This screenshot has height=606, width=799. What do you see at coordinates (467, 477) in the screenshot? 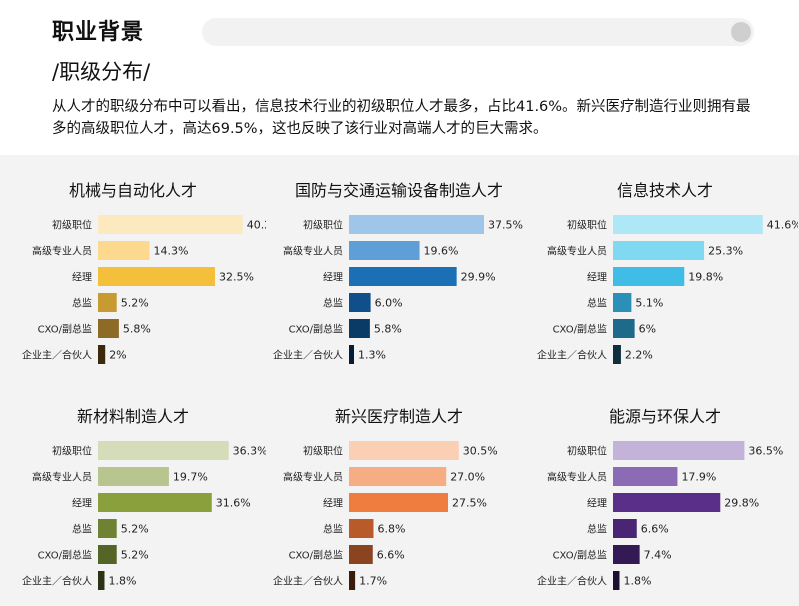
I see `value-label: 27.0%` at bounding box center [467, 477].